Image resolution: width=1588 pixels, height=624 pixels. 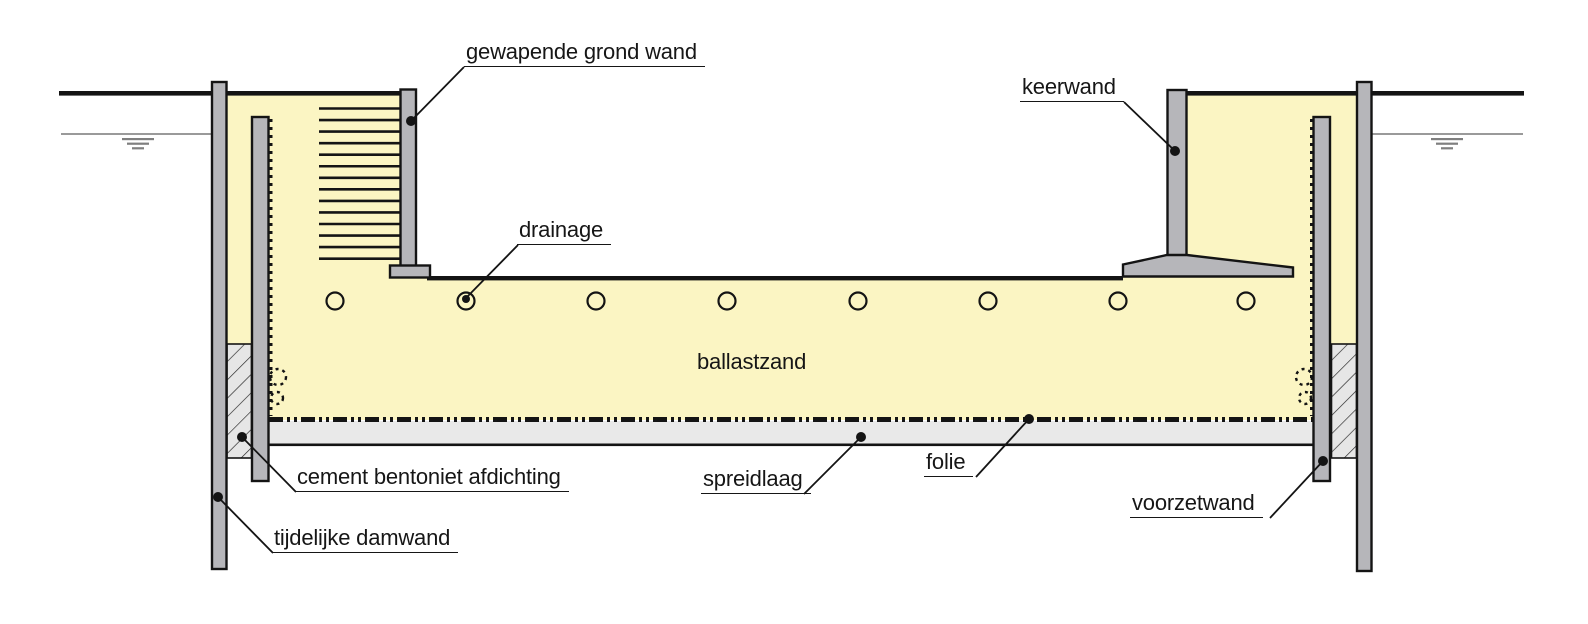 I want to click on leader-drainage, so click(x=492, y=271).